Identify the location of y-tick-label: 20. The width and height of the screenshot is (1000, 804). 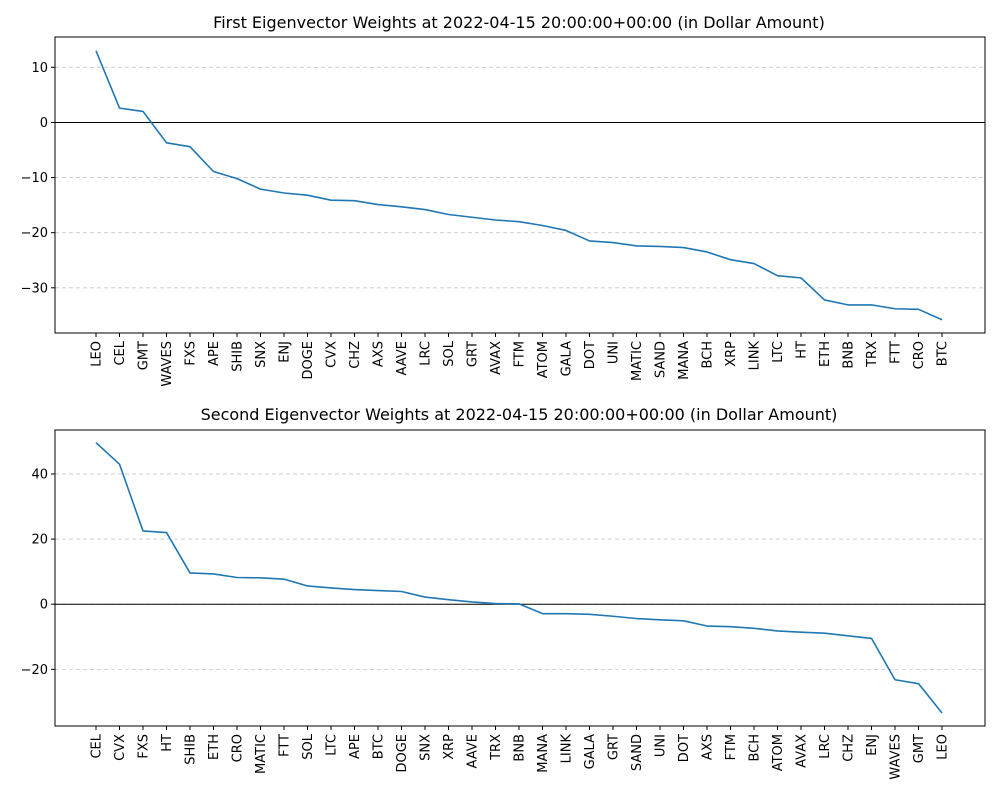
(39, 540).